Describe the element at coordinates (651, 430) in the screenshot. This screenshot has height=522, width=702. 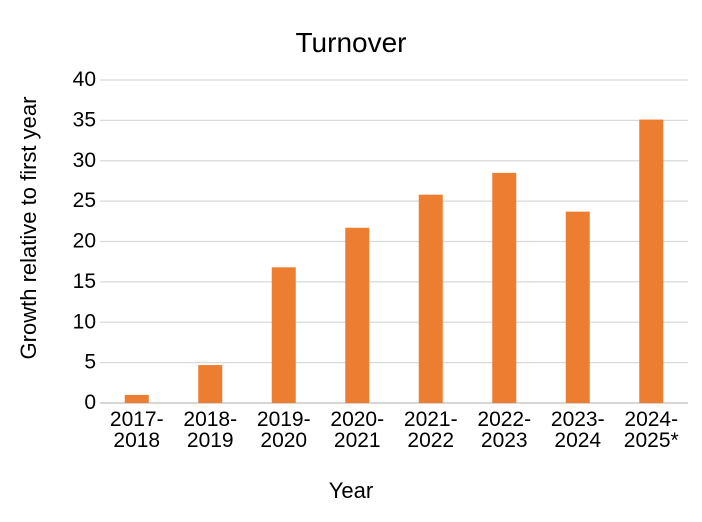
I see `x-tick-label: 2024-2025*` at that location.